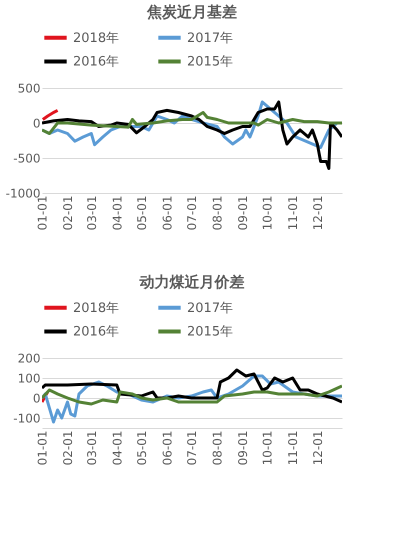 This screenshot has height=541, width=398. Describe the element at coordinates (29, 359) in the screenshot. I see `y-tick-label: 200` at that location.